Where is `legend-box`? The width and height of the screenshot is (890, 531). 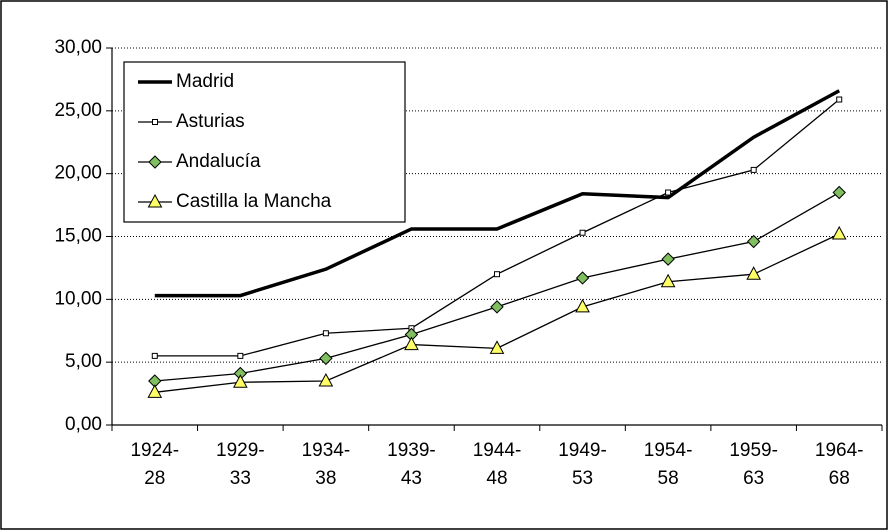
legend-box is located at coordinates (264, 142).